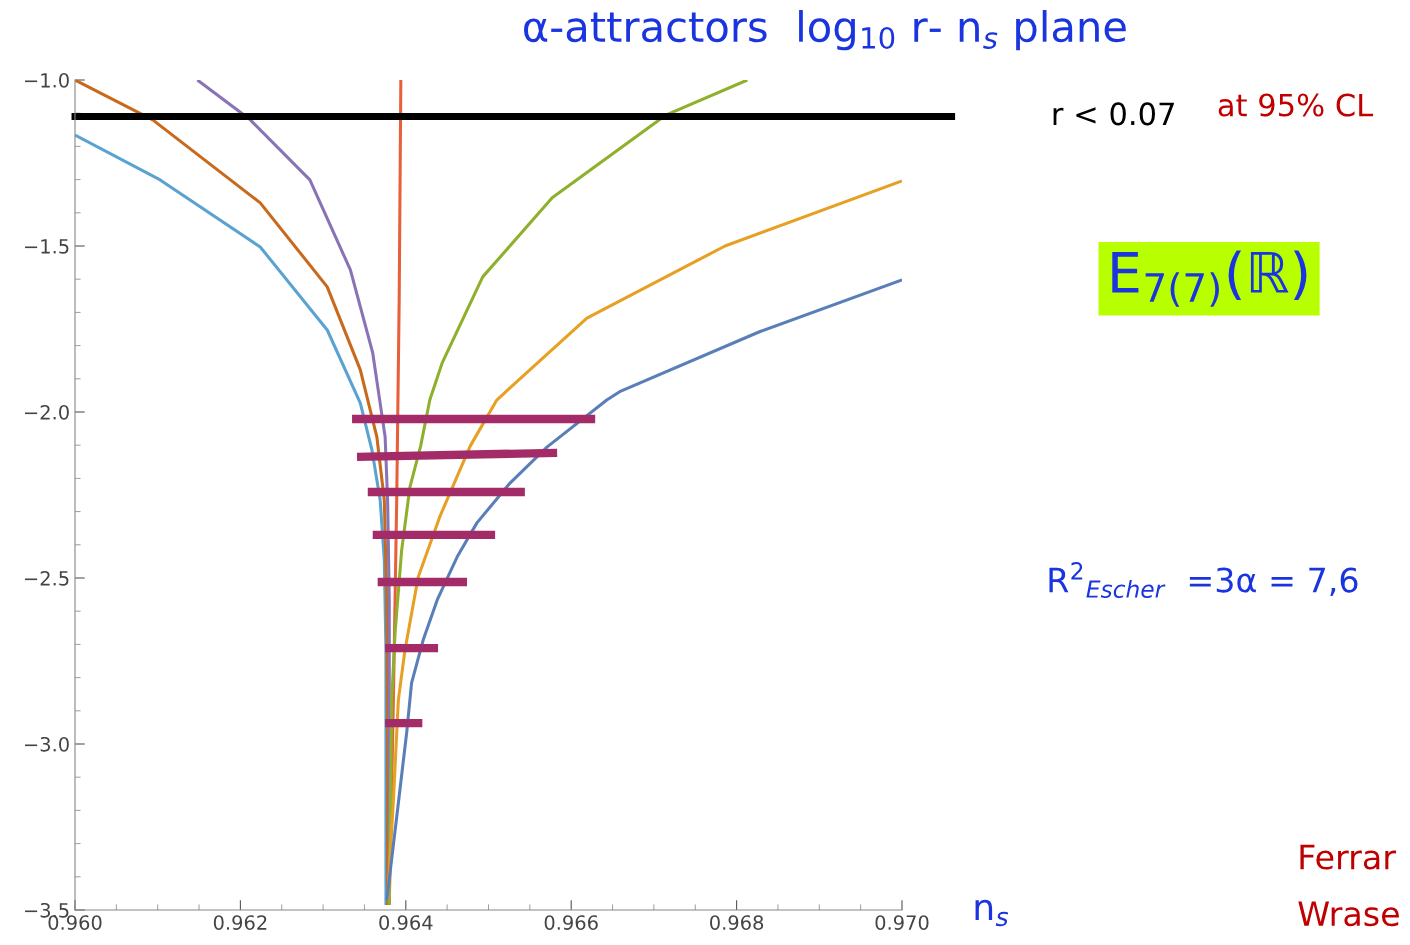 This screenshot has height=945, width=1410. I want to click on text: Ferrar, so click(1348, 857).